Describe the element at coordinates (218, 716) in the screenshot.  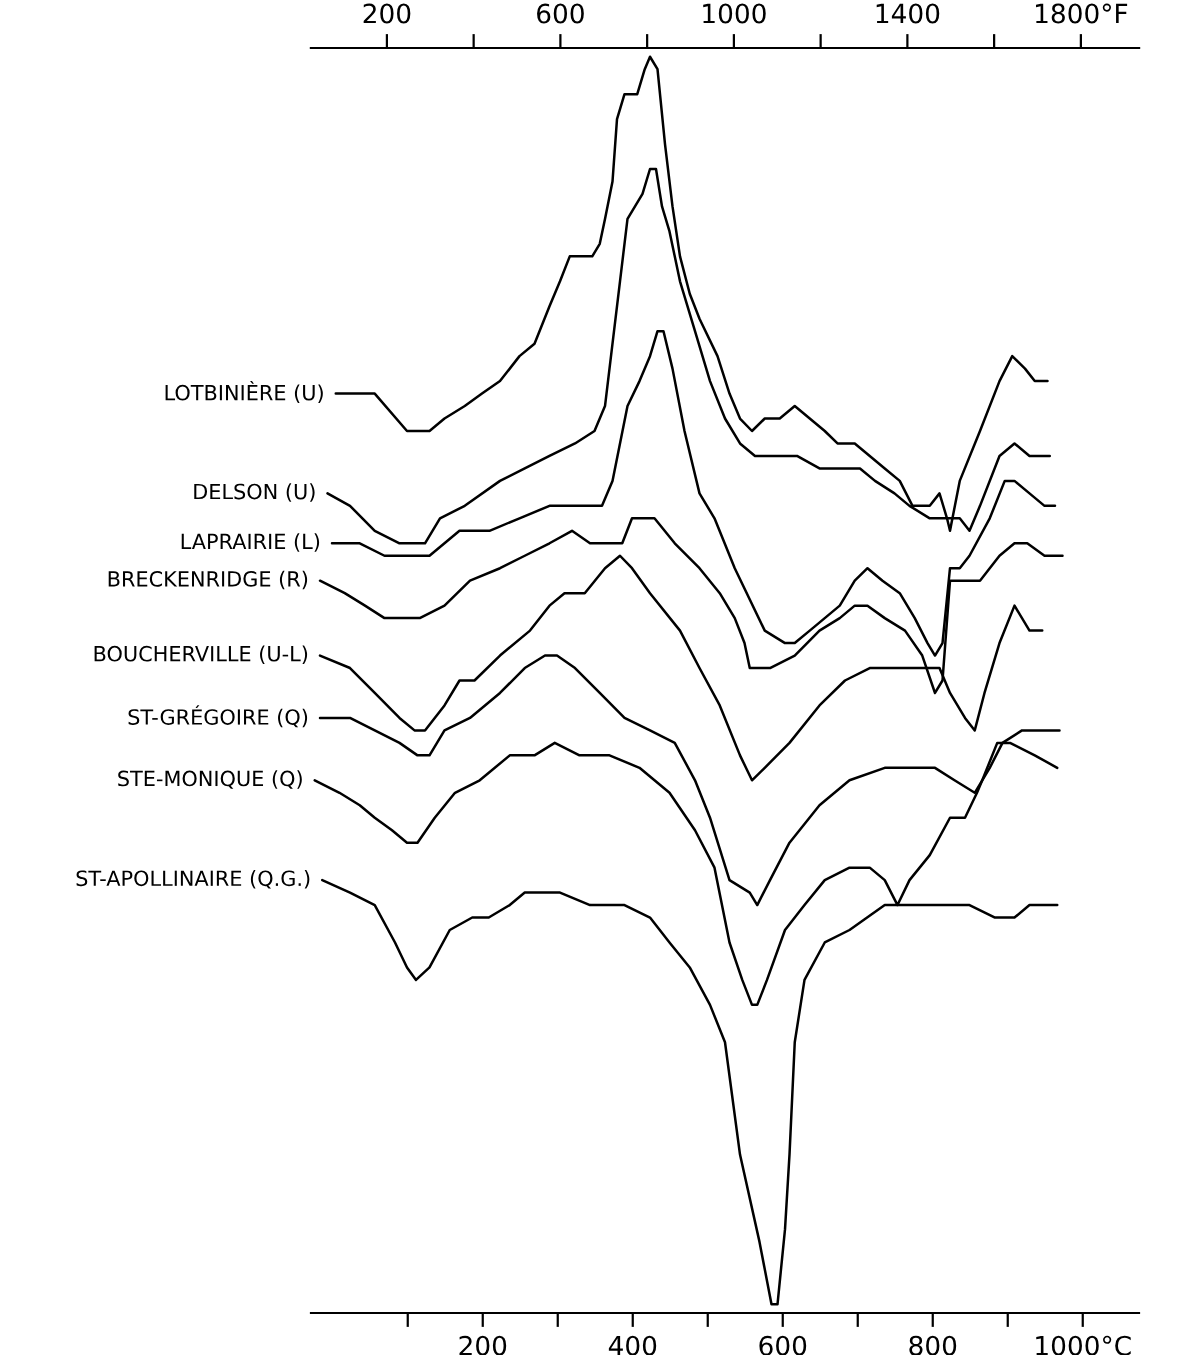
I see `series-label: ST-GRÉGOIRE (Q)` at that location.